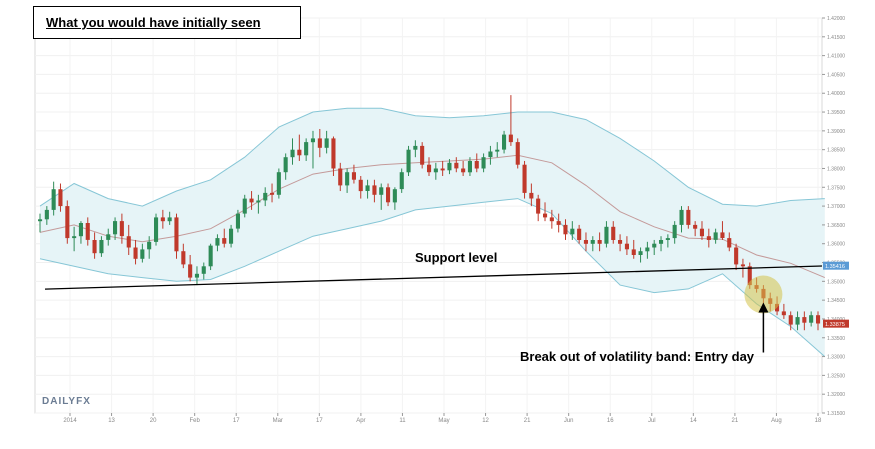  Describe the element at coordinates (610, 421) in the screenshot. I see `x-tick-label: 16` at that location.